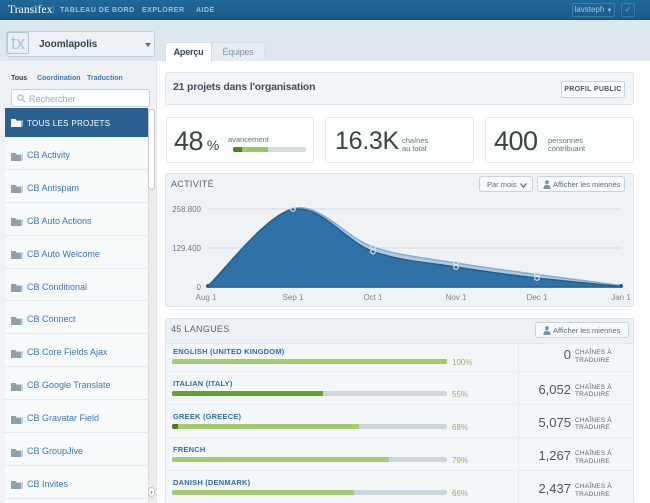 This screenshot has width=650, height=503. I want to click on svg-text: 129.400, so click(186, 248).